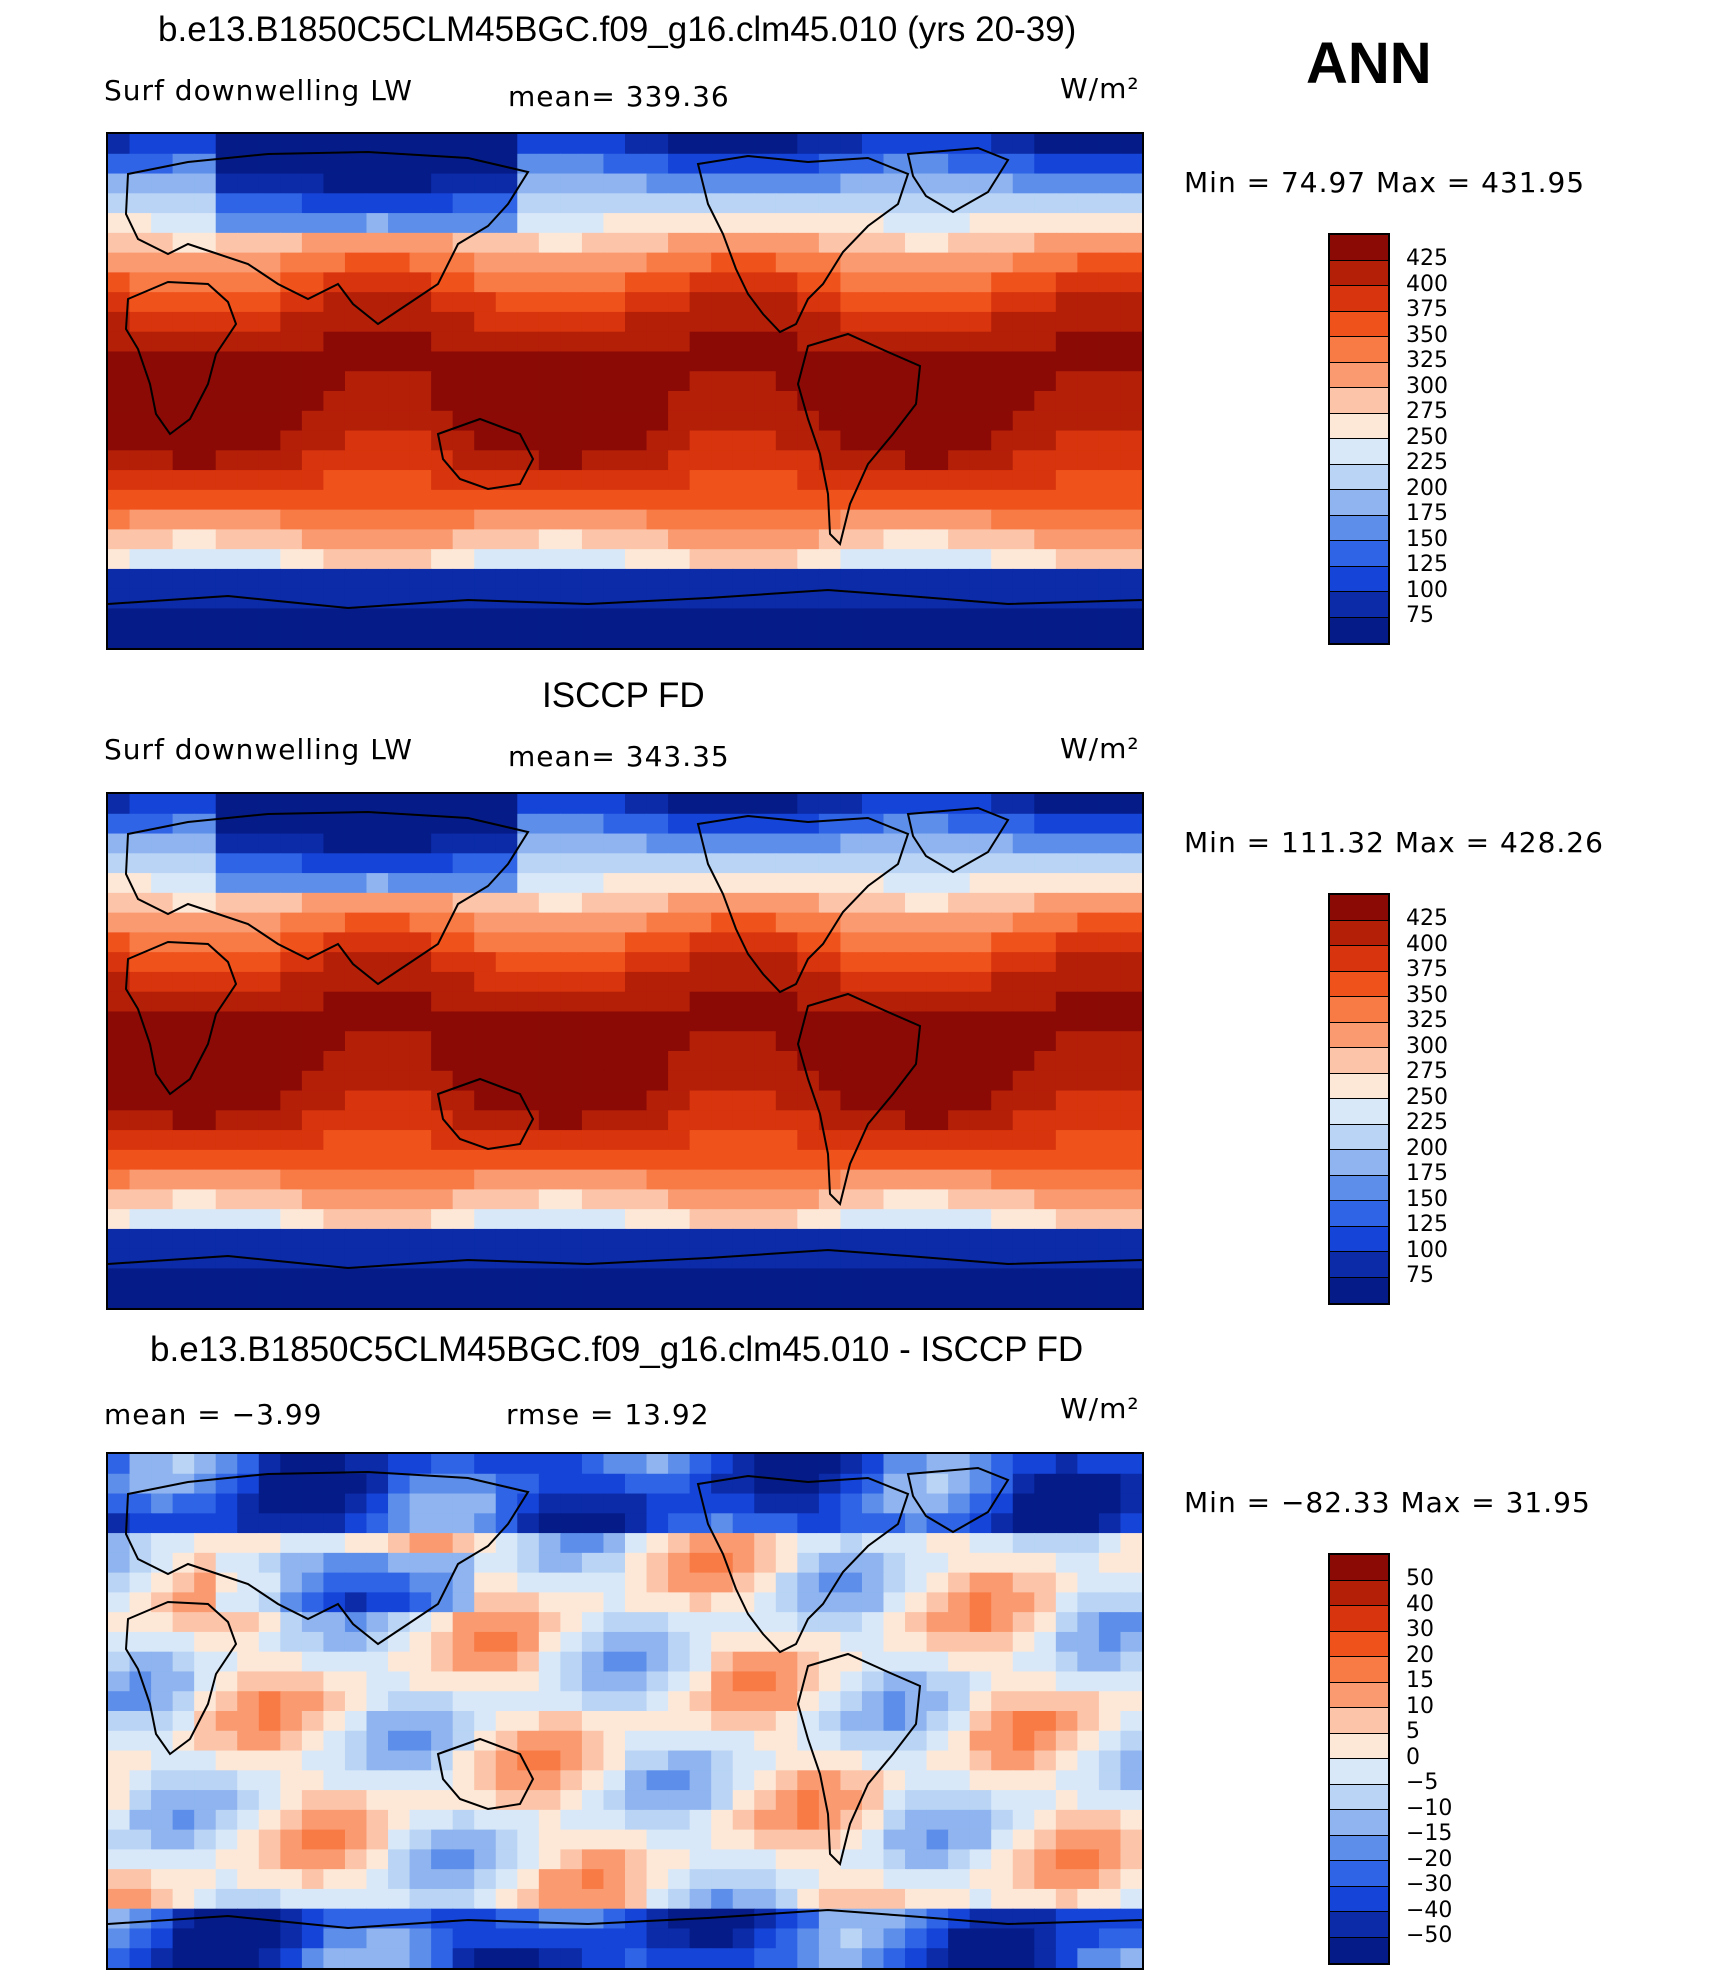 The image size is (1710, 1979). I want to click on colorbar-level-label: 10, so click(1420, 1706).